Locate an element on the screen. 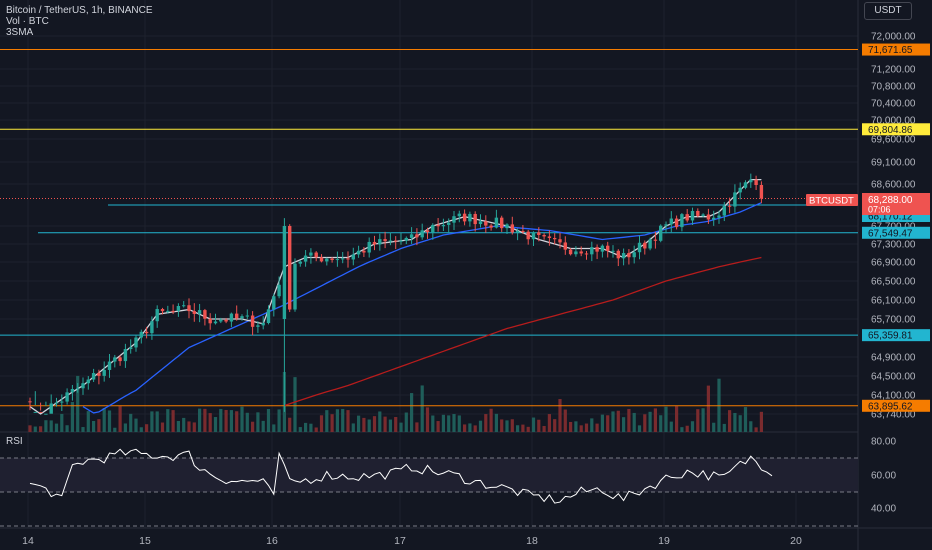  sma-legend: 3SMA is located at coordinates (20, 32).